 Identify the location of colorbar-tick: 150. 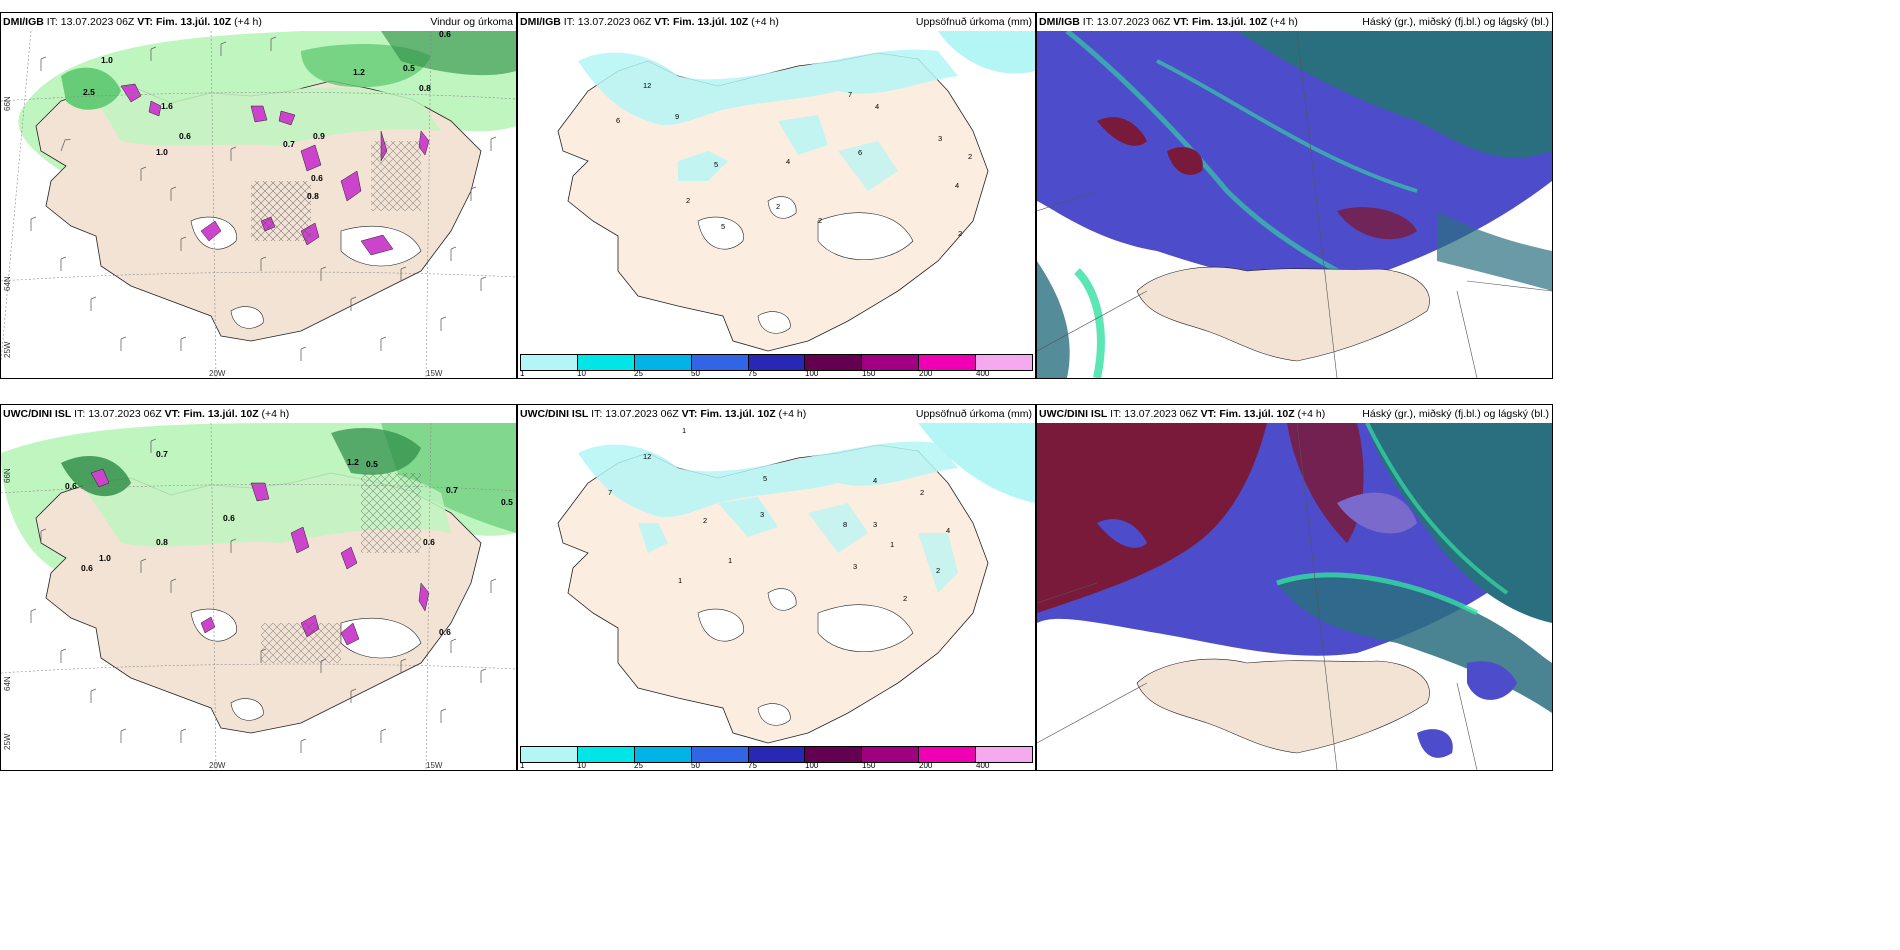
(869, 373).